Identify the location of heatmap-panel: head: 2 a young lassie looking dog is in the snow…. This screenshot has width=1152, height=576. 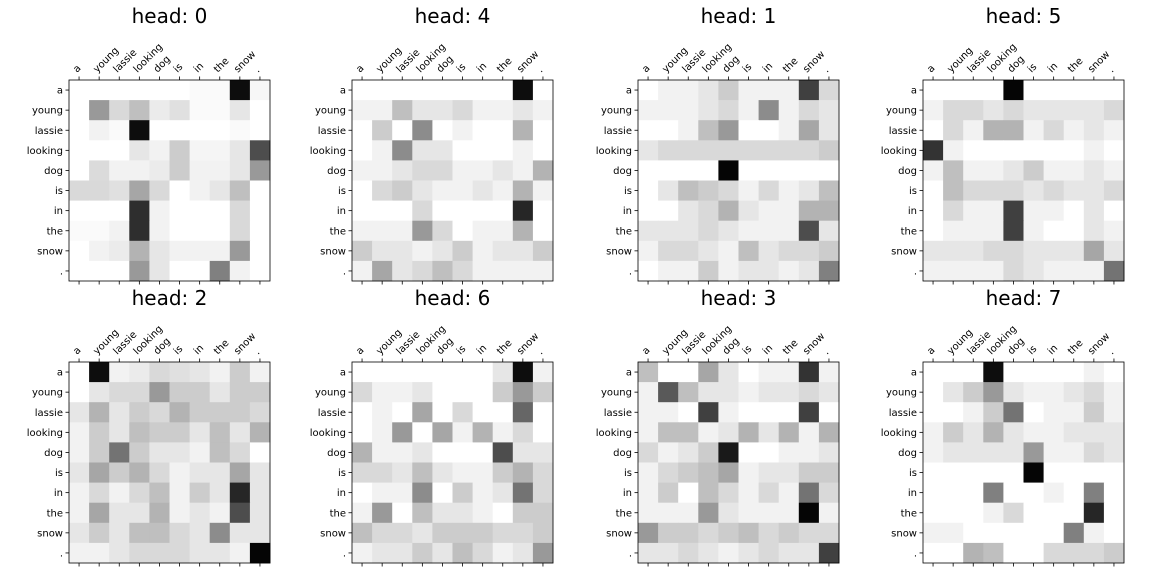
(149, 426).